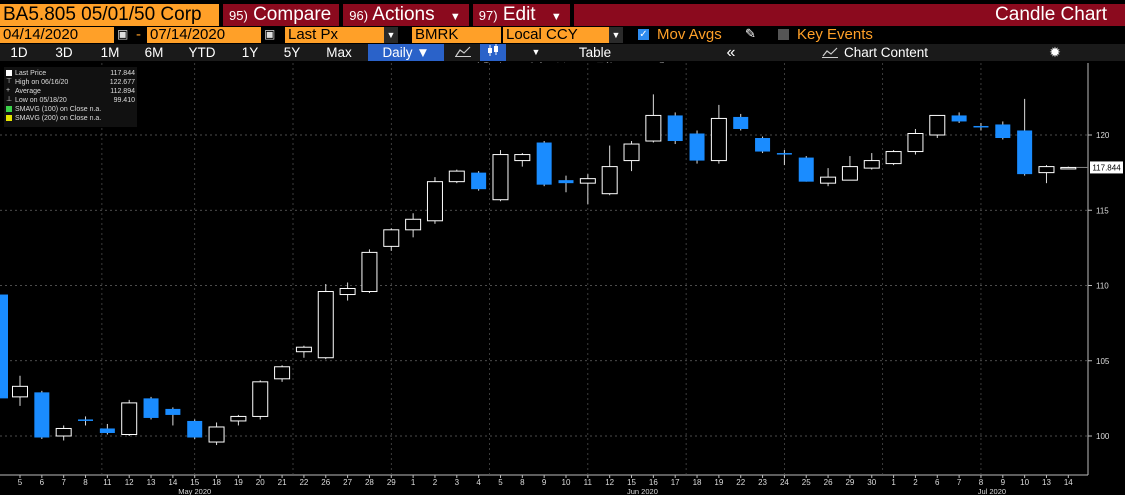 The image size is (1125, 495). I want to click on edit-button: 97) Edit ▼, so click(521, 15).